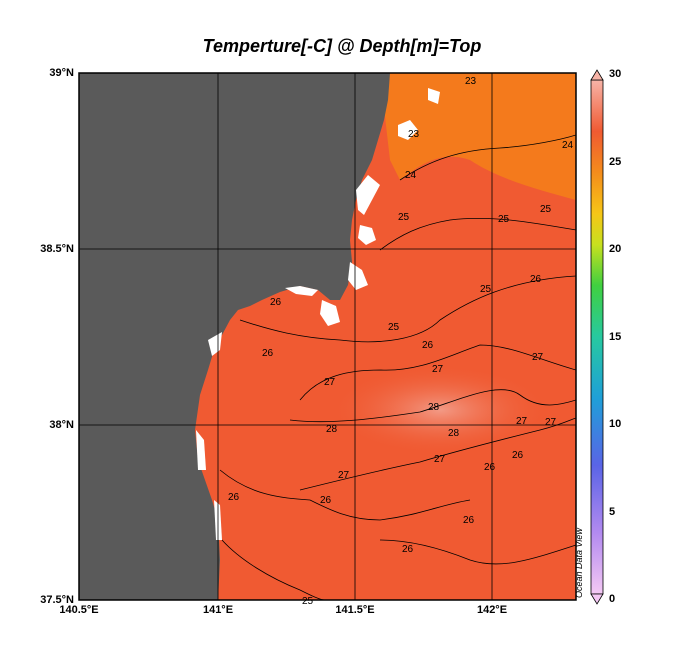 The height and width of the screenshot is (660, 684). What do you see at coordinates (342, 46) in the screenshot?
I see `map-title: Temperture[-C] @ Depth[m]=Top` at bounding box center [342, 46].